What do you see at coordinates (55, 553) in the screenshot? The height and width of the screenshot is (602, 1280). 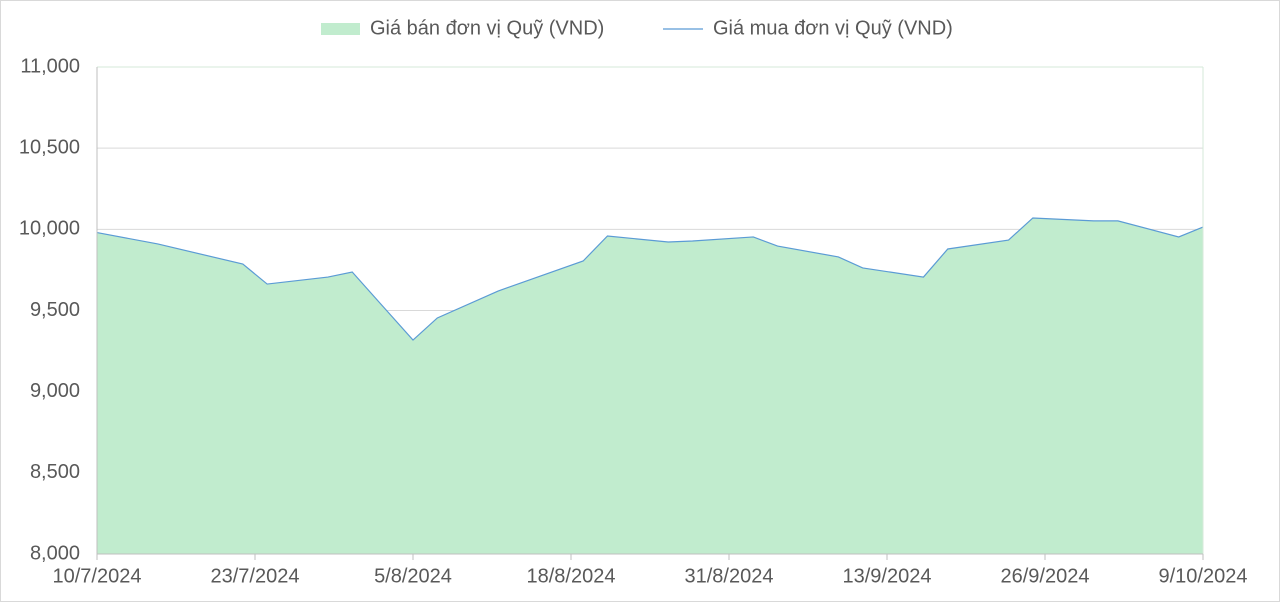 I see `y-tick-label: 8,000` at bounding box center [55, 553].